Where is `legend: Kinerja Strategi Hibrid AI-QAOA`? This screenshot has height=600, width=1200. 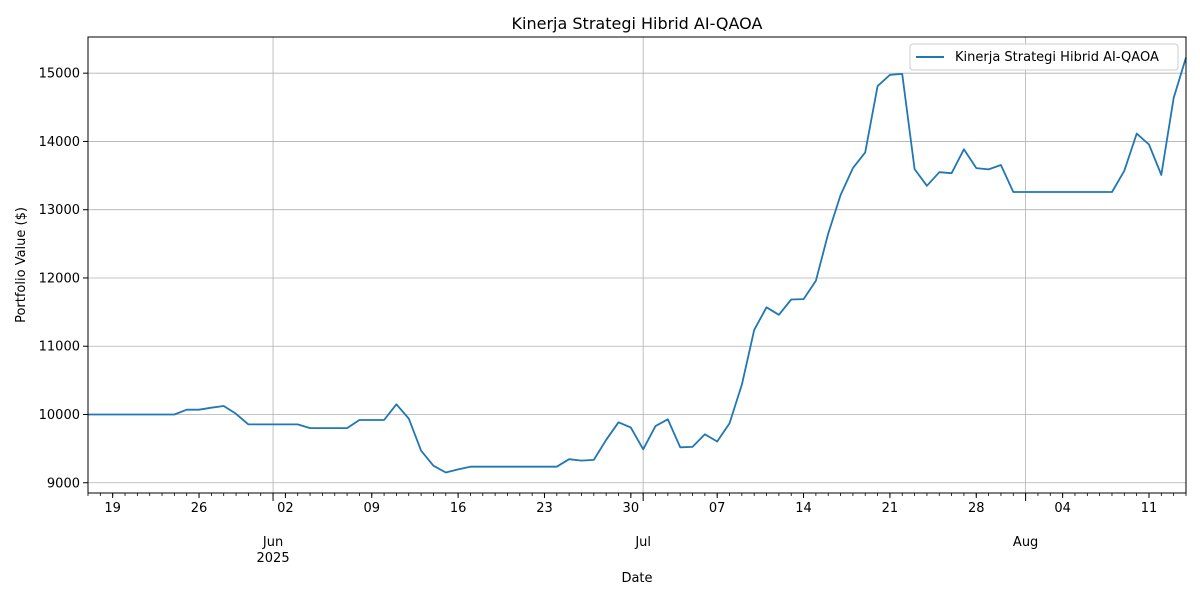 legend: Kinerja Strategi Hibrid AI-QAOA is located at coordinates (1044, 57).